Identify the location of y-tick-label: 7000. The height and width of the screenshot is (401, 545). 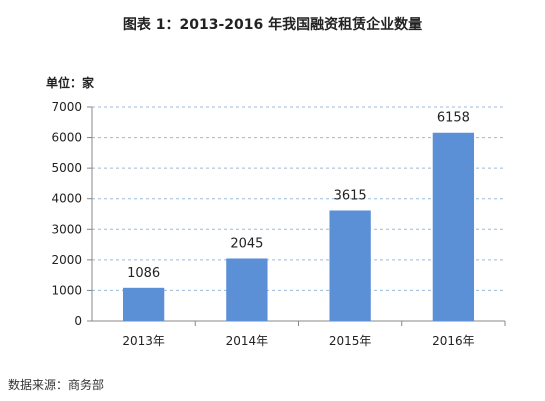
(66, 107).